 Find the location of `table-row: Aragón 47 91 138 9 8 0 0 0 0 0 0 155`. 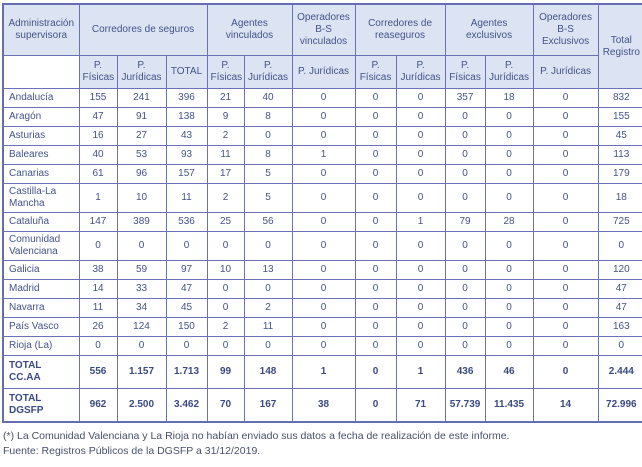

table-row: Aragón 47 91 138 9 8 0 0 0 0 0 0 155 is located at coordinates (322, 117).